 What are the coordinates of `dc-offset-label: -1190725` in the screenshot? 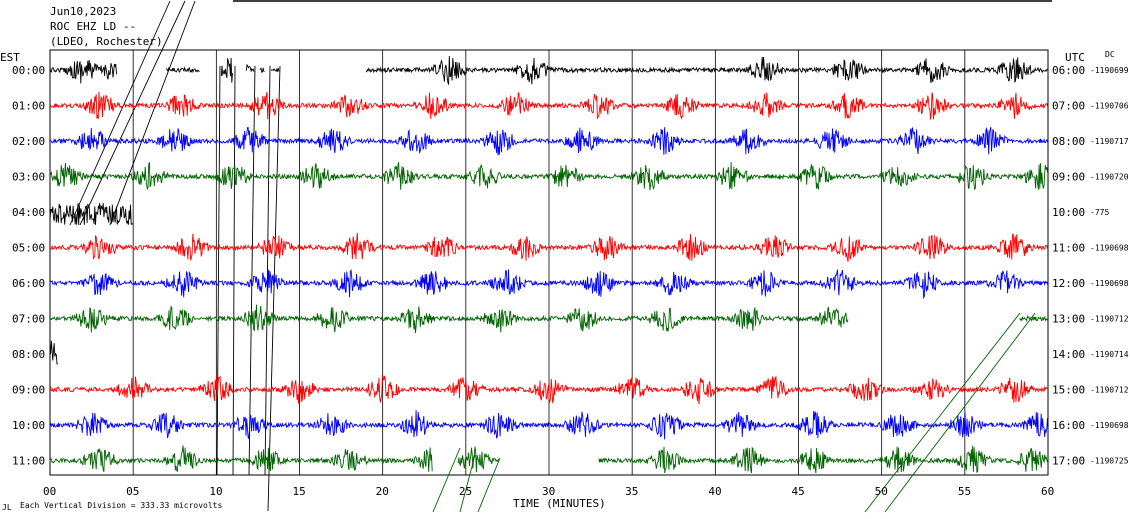 It's located at (1109, 461).